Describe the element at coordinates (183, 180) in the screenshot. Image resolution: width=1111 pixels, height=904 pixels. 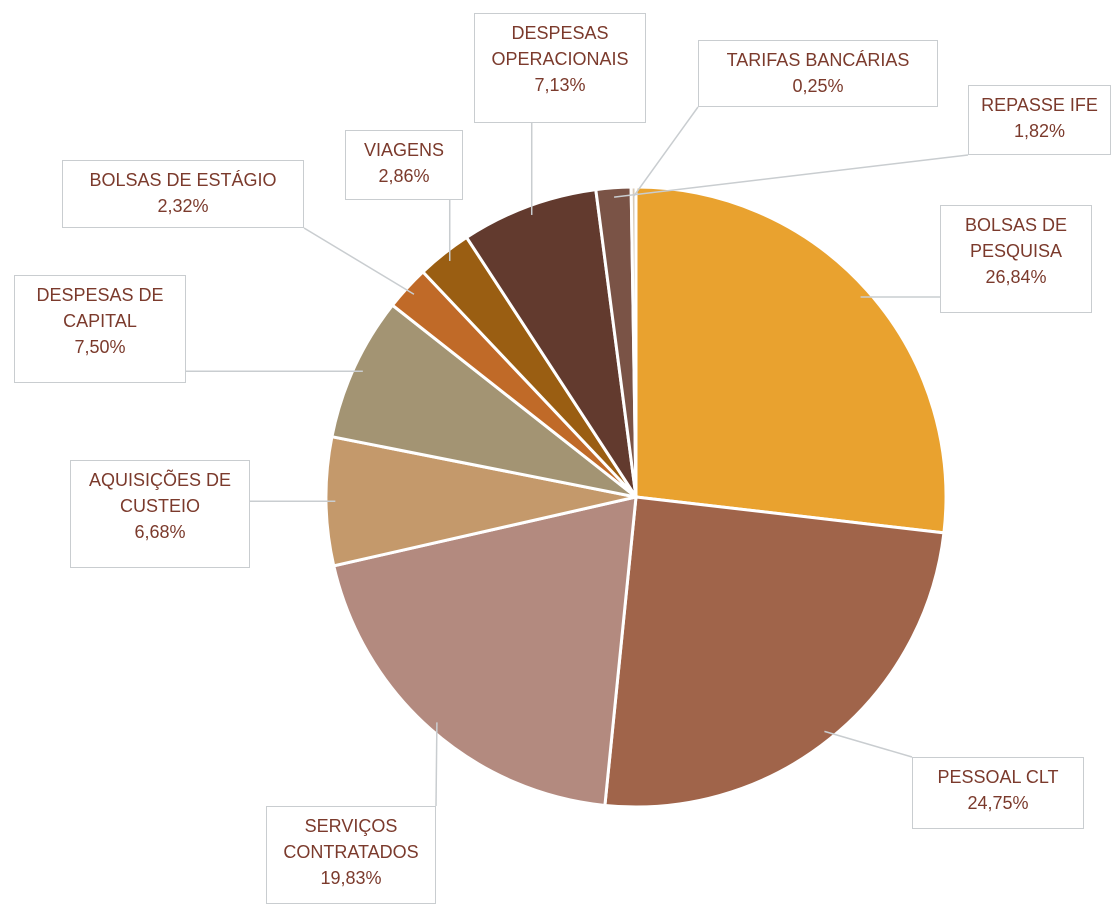
I see `category-label: BOLSAS DE ESTÁGIO` at that location.